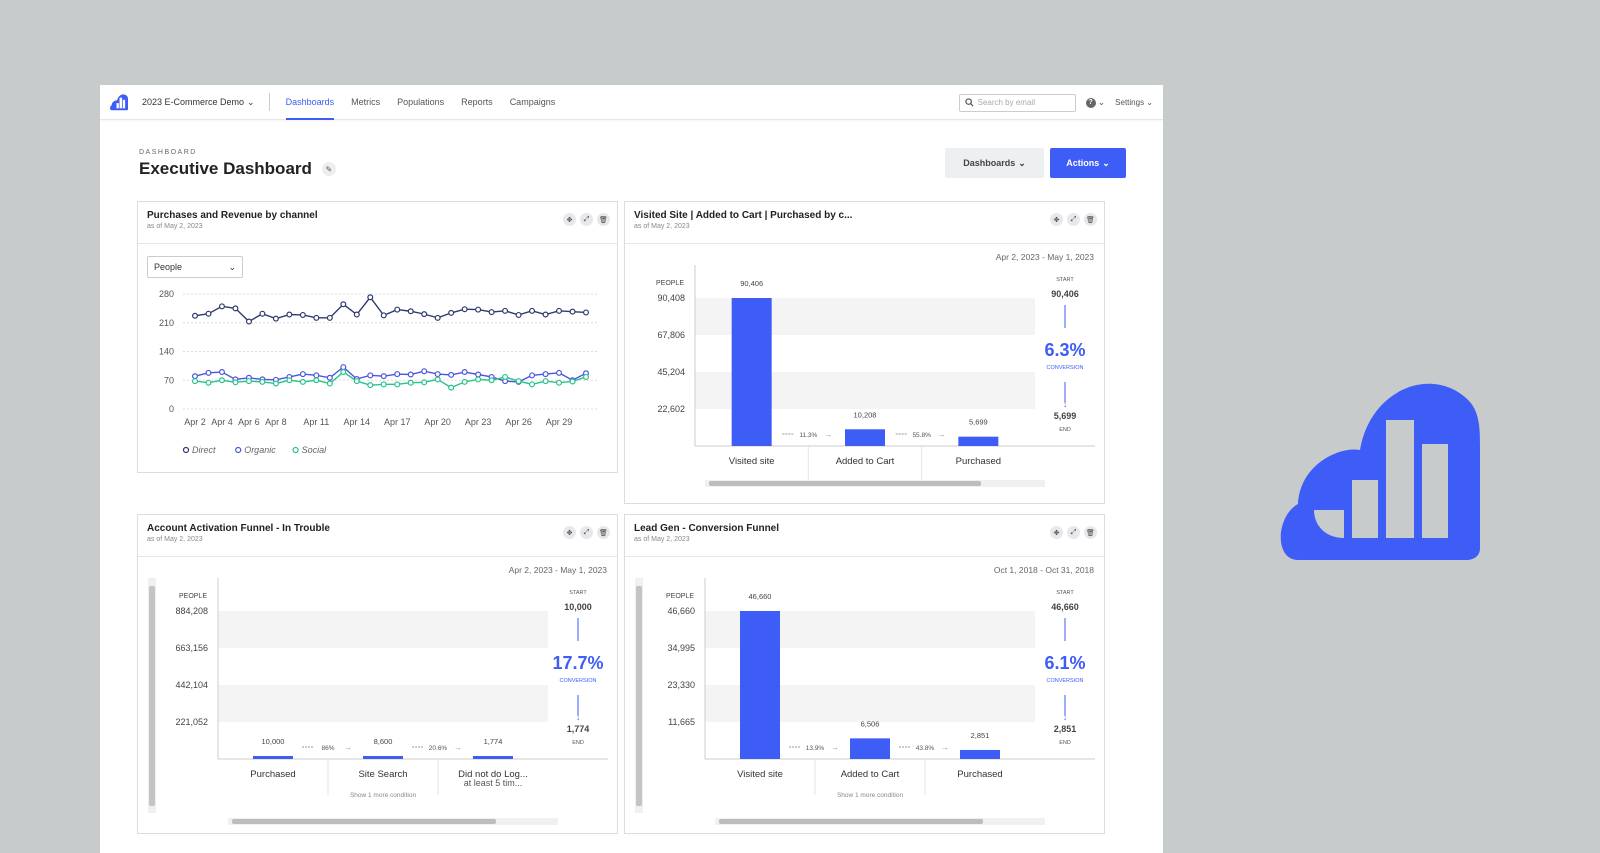 The width and height of the screenshot is (1600, 853). What do you see at coordinates (1065, 593) in the screenshot?
I see `start-label: START` at bounding box center [1065, 593].